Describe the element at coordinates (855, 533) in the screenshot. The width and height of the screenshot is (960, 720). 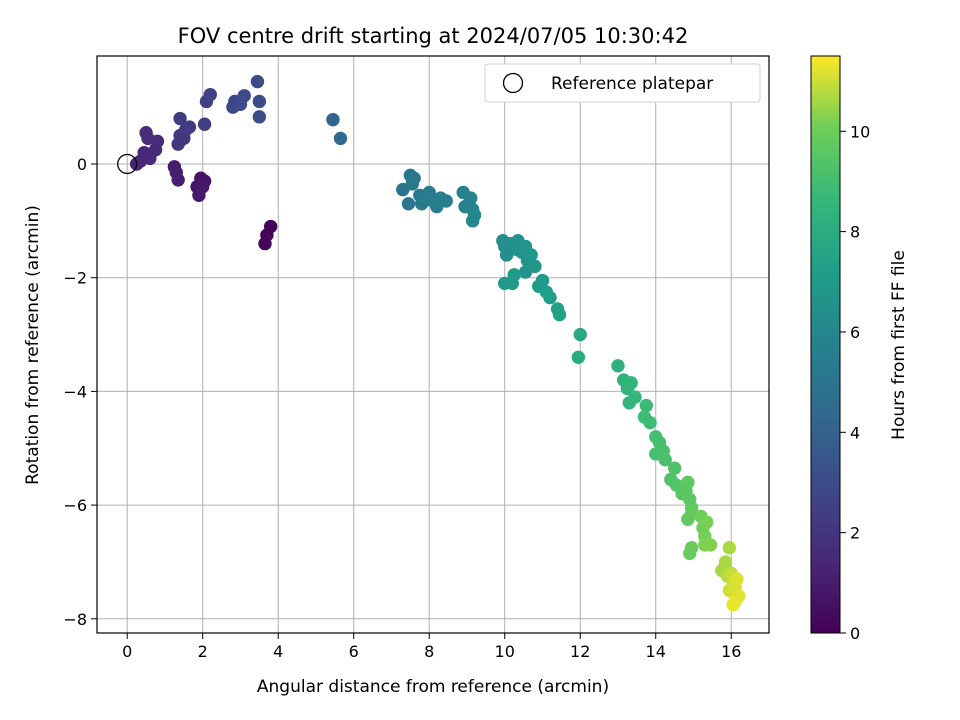
I see `colorbar-tick-label: 2` at that location.